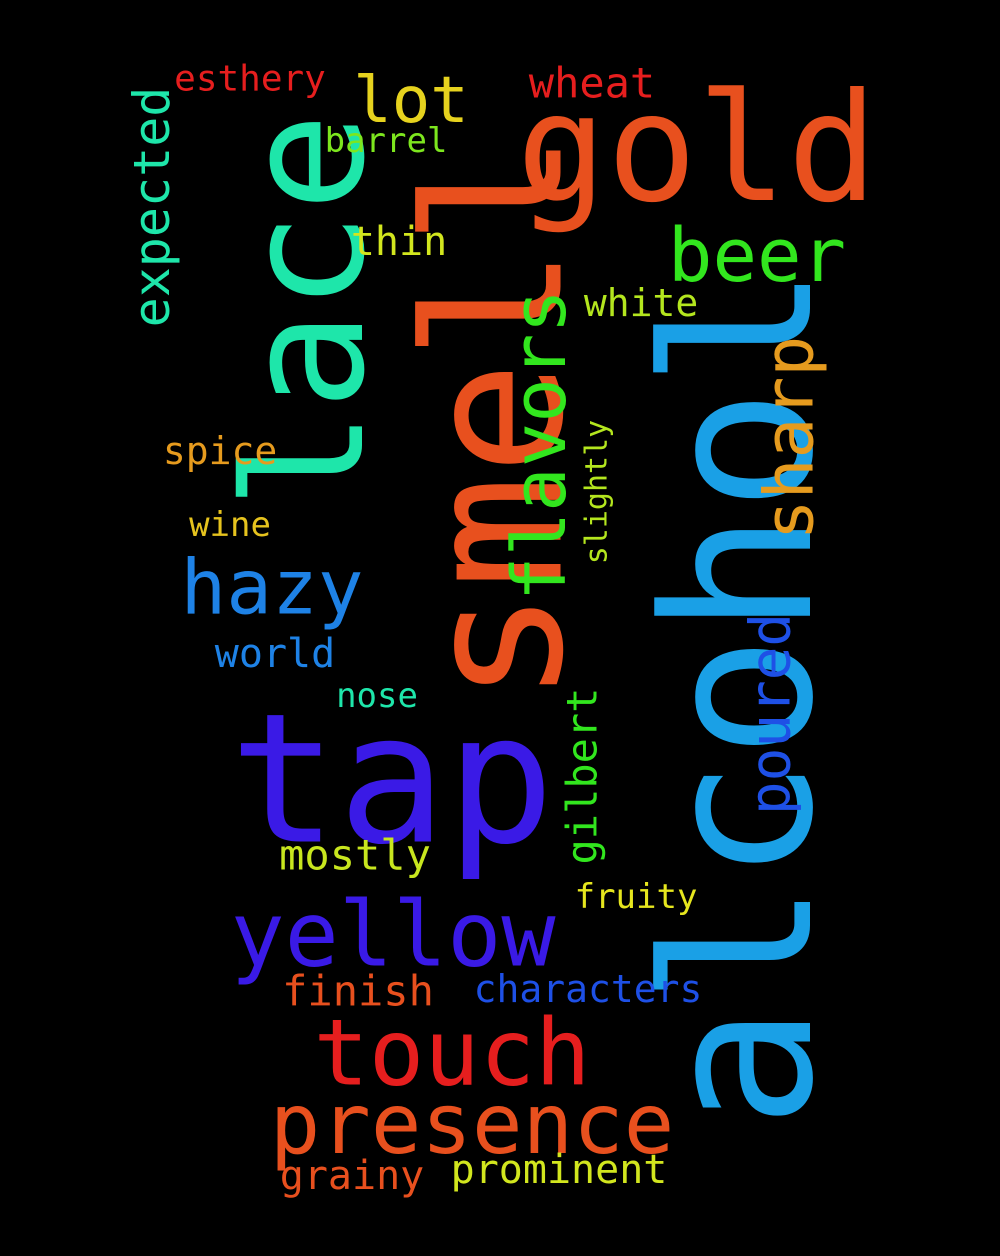  Describe the element at coordinates (230, 525) in the screenshot. I see `word-wine: wine` at that location.